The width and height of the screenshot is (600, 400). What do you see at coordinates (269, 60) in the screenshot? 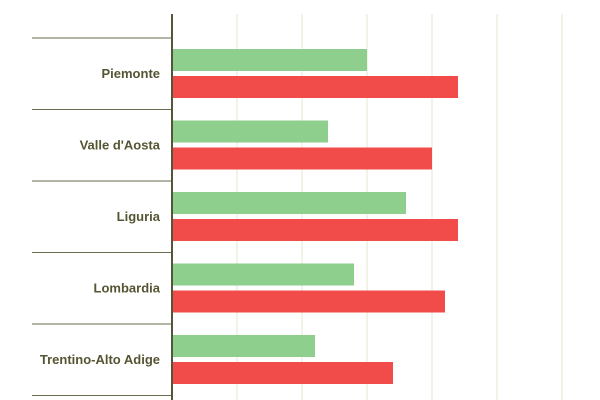
I see `bar-series-1-piemonte` at bounding box center [269, 60].